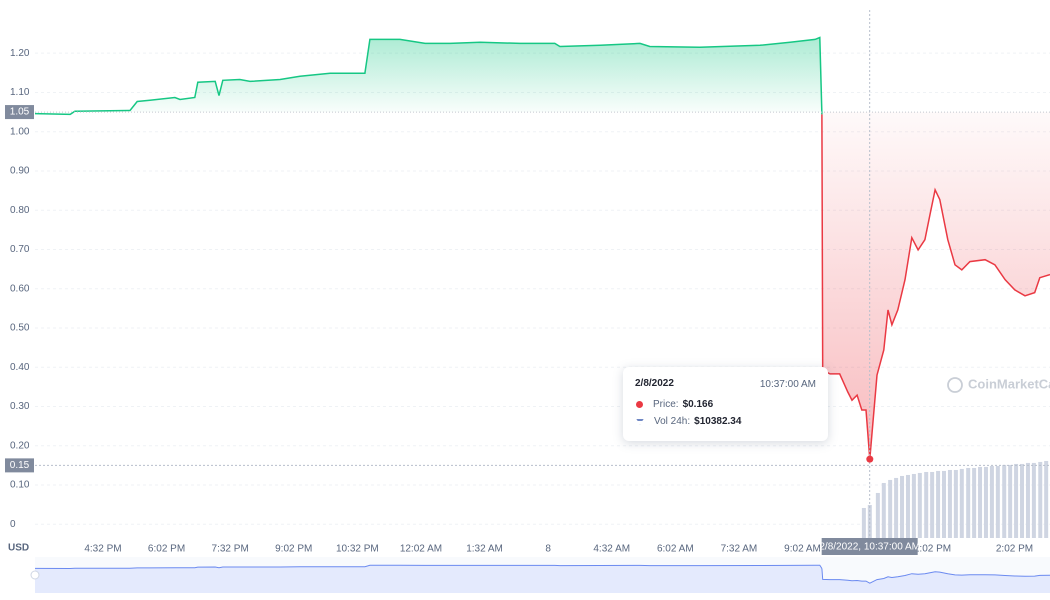  I want to click on baseline-label: 1.05, so click(20, 112).